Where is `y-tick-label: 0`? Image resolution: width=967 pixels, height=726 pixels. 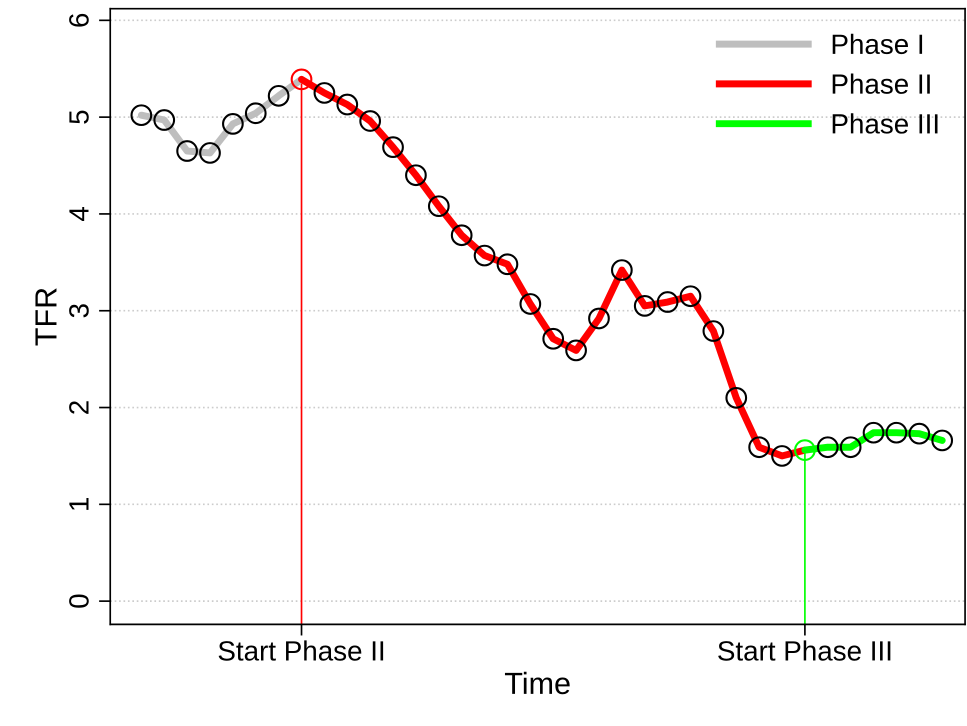 y-tick-label: 0 is located at coordinates (79, 601).